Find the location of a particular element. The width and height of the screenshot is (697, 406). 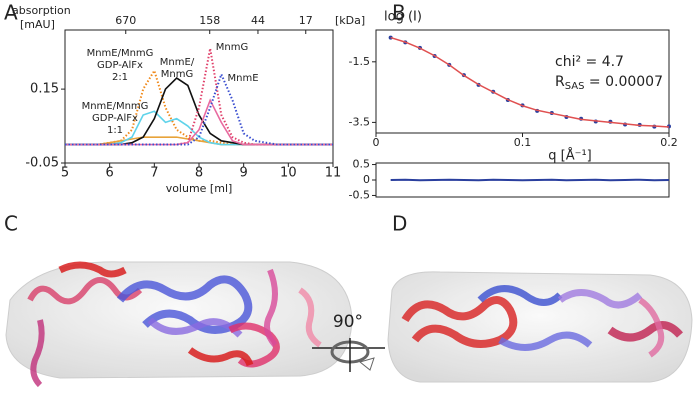

rotation-symbol: 90° is located at coordinates (348, 342).